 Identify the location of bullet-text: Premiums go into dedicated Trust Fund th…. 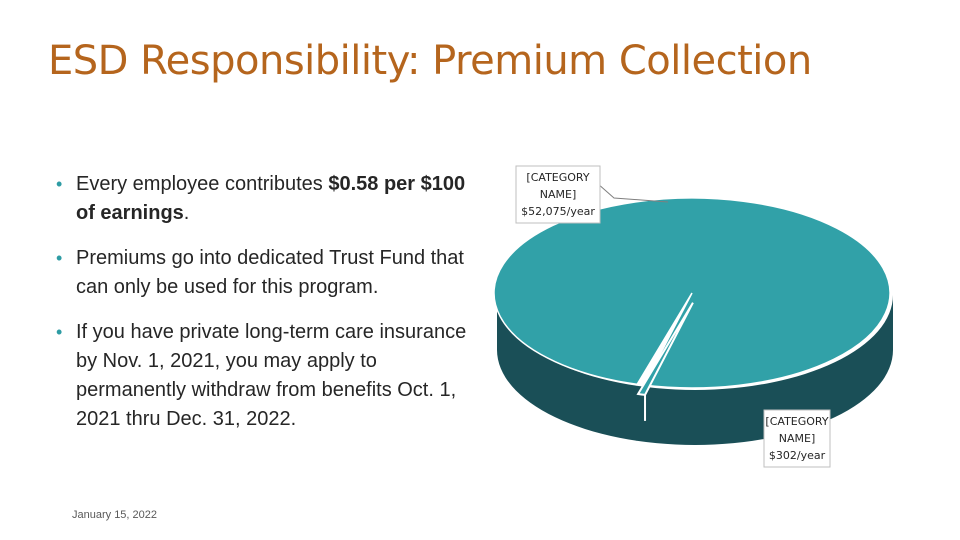
(270, 272).